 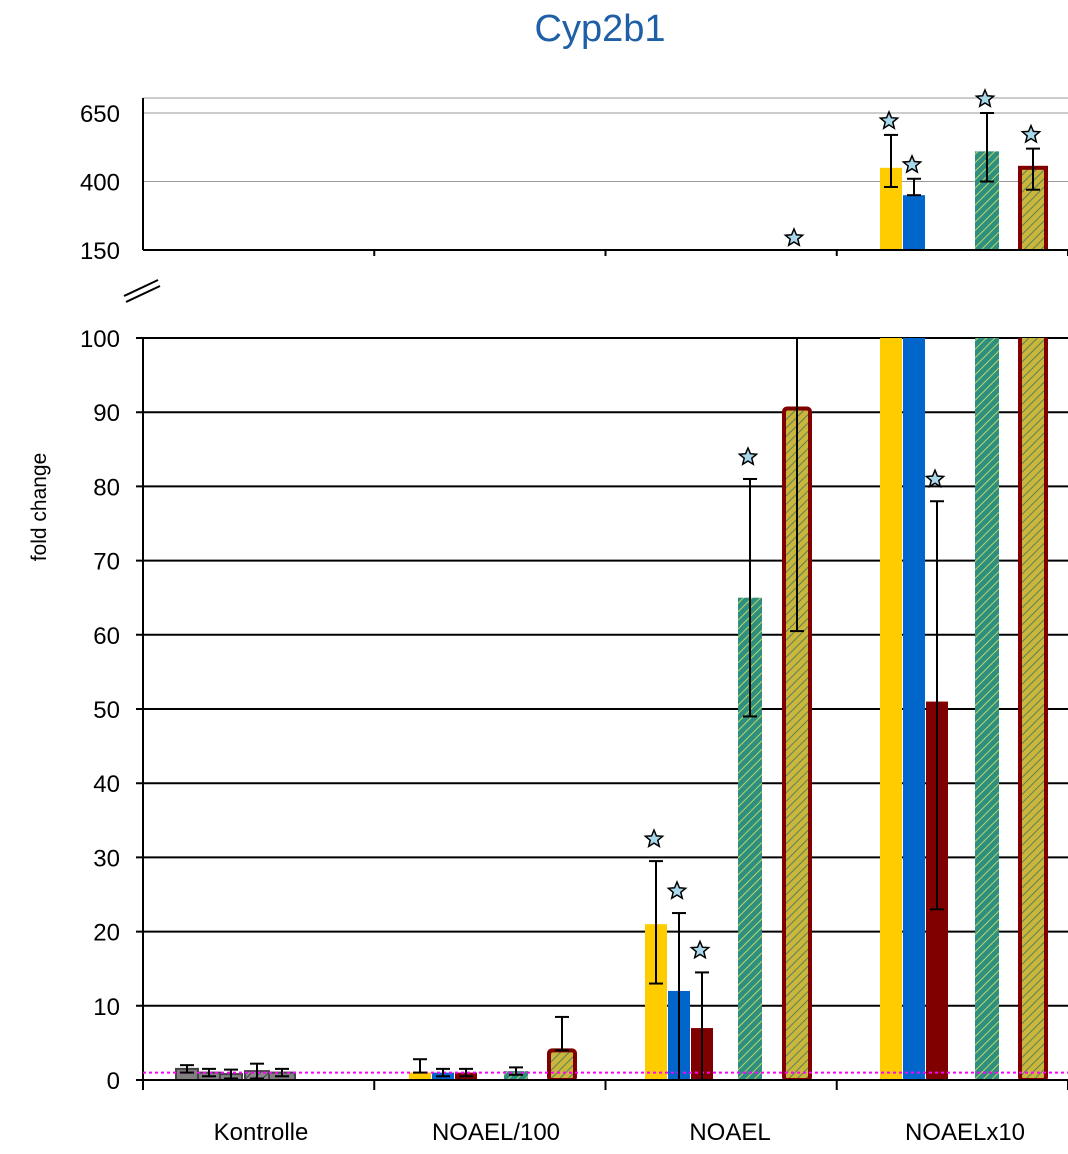 I want to click on y-tick-label: 30, so click(x=106, y=858).